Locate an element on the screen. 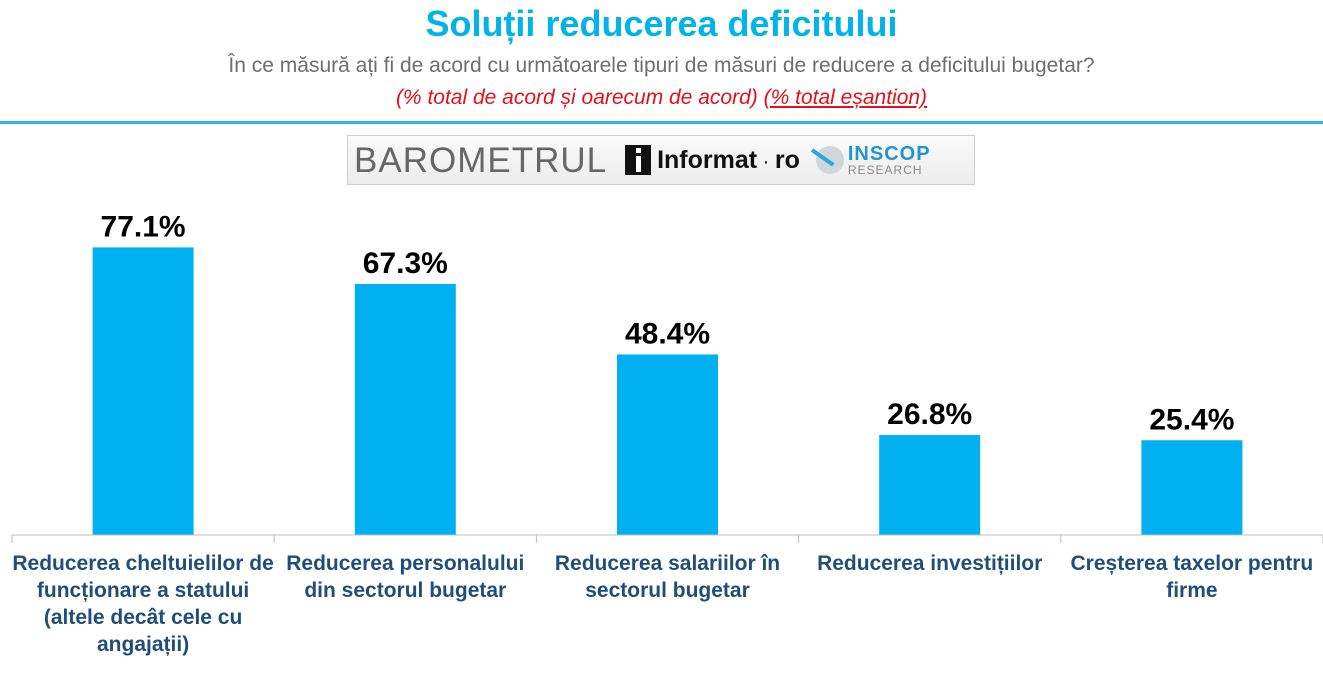 Image resolution: width=1323 pixels, height=700 pixels. inscop-name: INSCOP is located at coordinates (889, 154).